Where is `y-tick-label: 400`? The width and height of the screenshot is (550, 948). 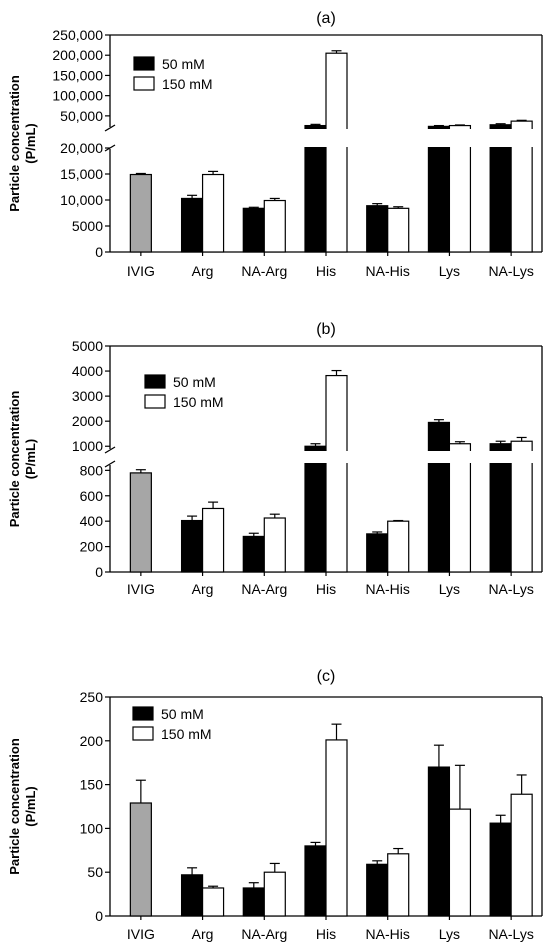 y-tick-label: 400 is located at coordinates (92, 521).